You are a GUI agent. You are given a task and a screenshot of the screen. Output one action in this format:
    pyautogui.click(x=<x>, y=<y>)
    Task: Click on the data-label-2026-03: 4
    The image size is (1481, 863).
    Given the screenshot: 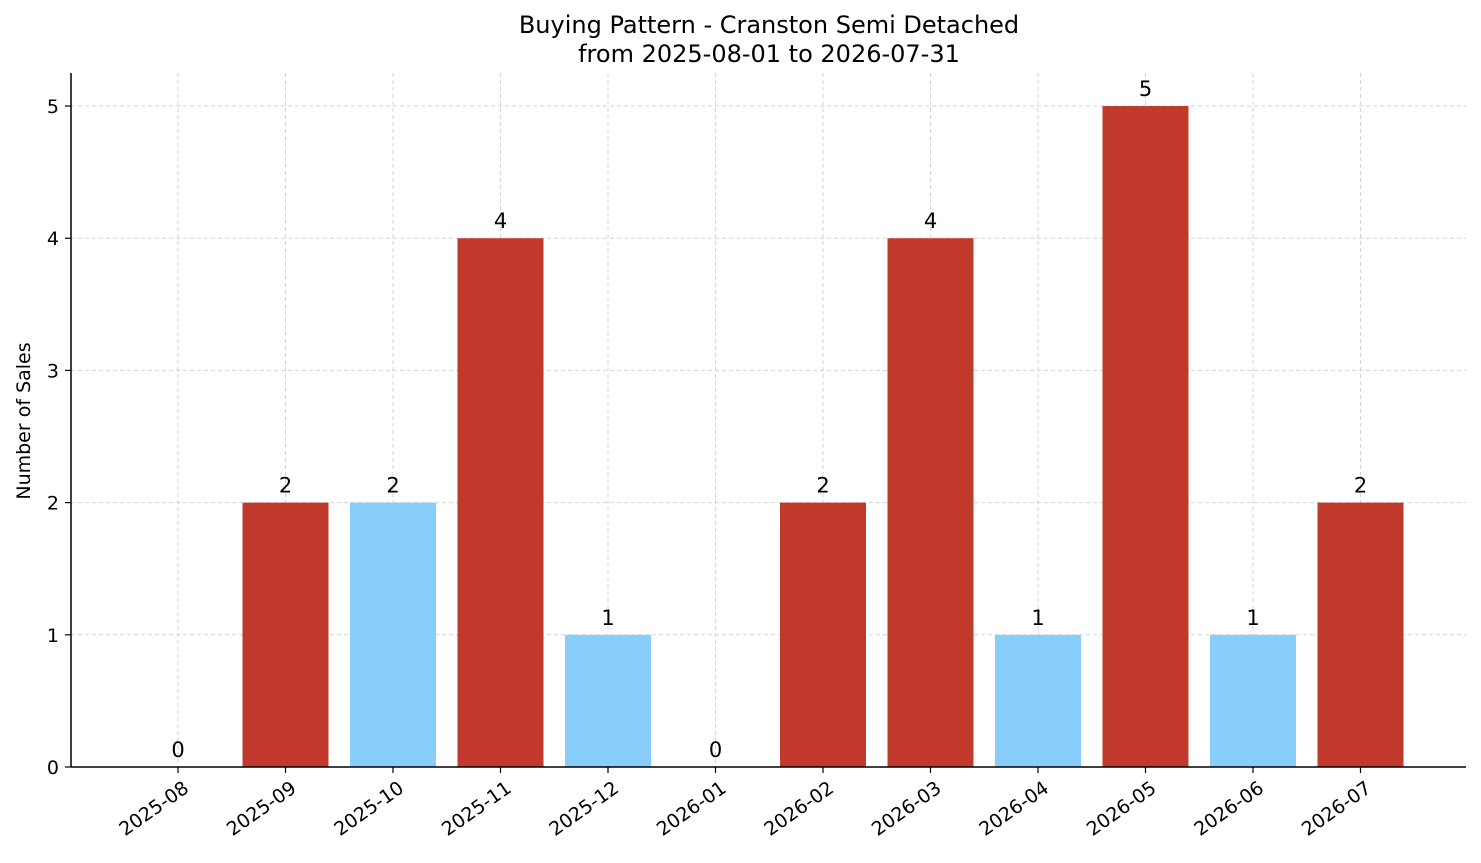 What is the action you would take?
    pyautogui.click(x=930, y=221)
    